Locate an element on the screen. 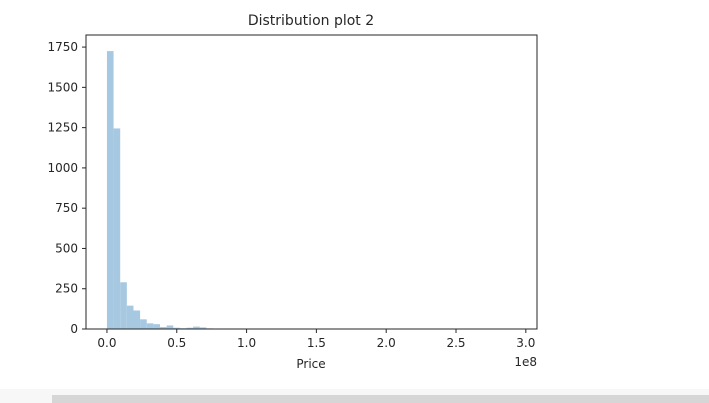  x-tick-label: 3.0 is located at coordinates (525, 343).